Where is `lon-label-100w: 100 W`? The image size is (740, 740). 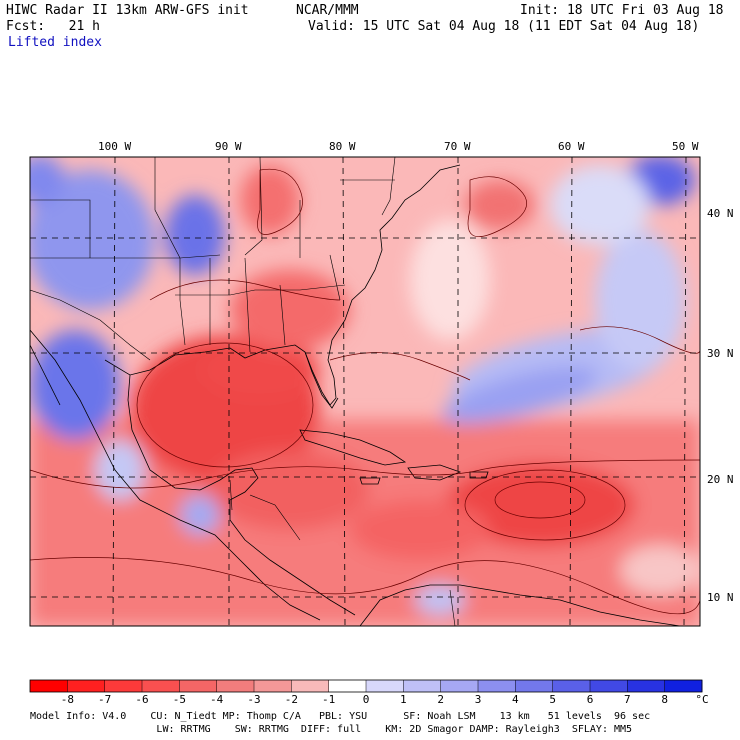
lon-label-100w: 100 W is located at coordinates (115, 146).